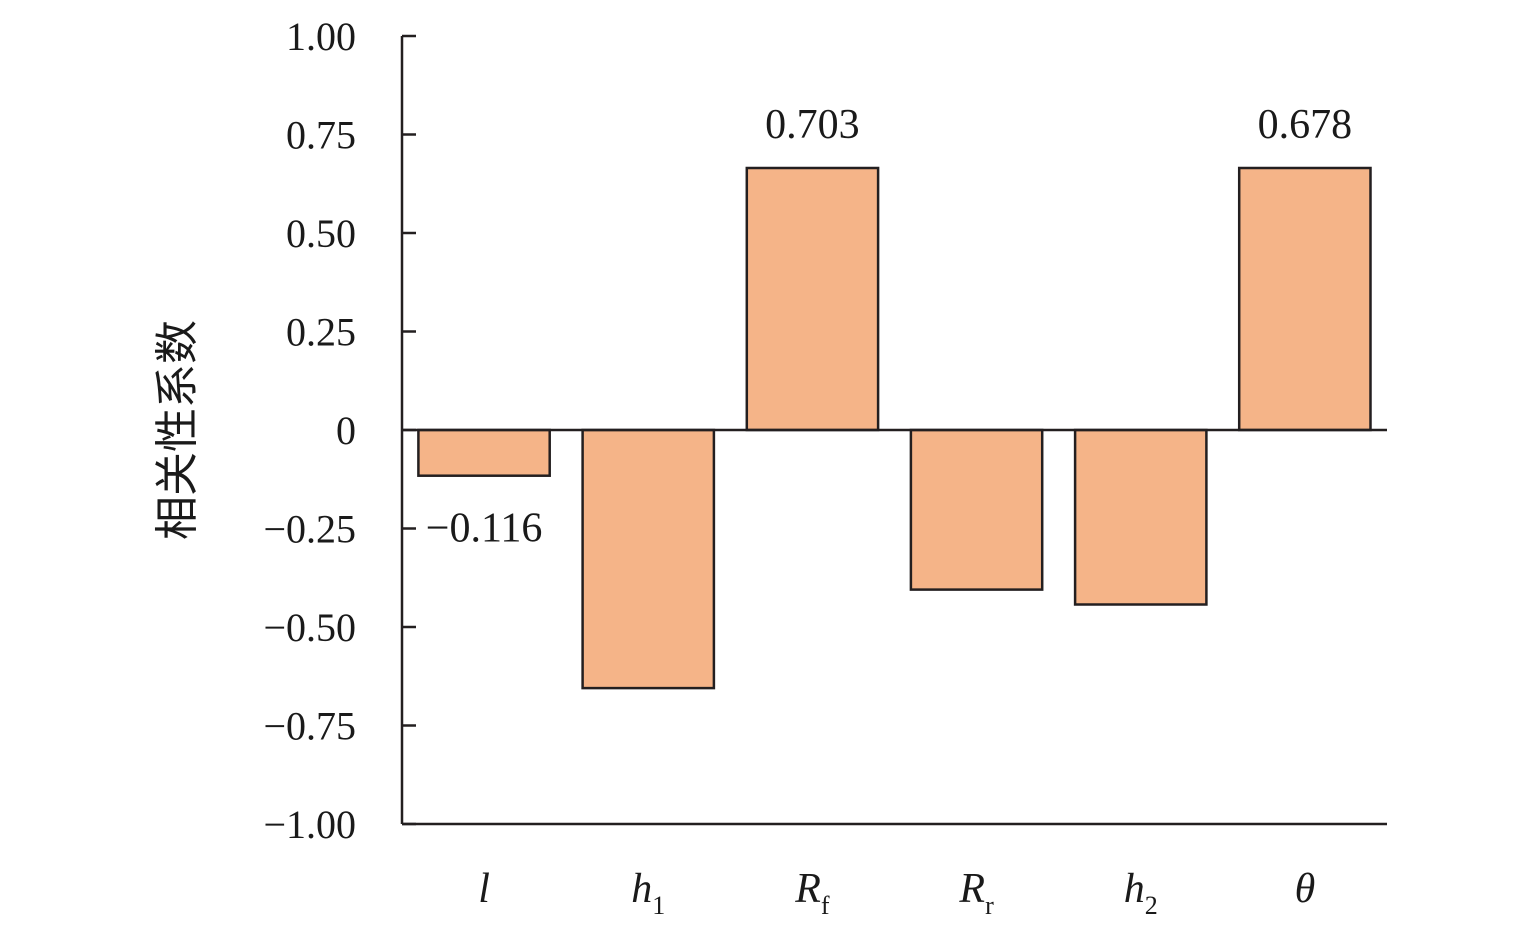  I want to click on x-tick-label: h2, so click(1141, 893).